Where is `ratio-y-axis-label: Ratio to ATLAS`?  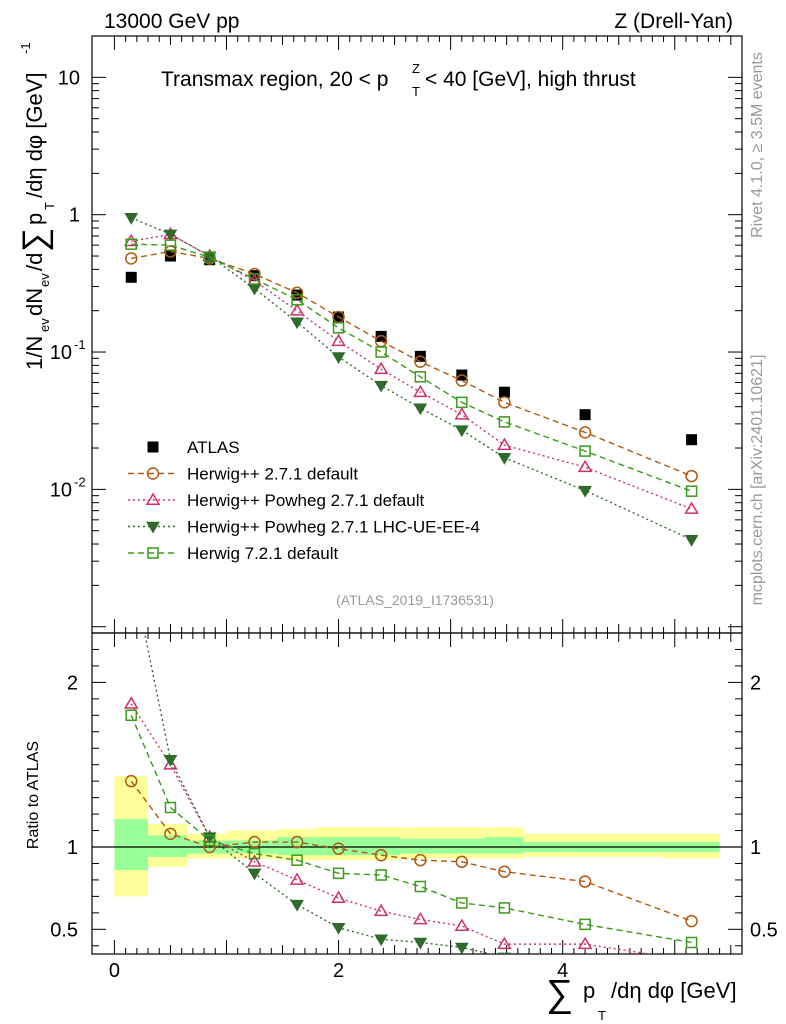
ratio-y-axis-label: Ratio to ATLAS is located at coordinates (33, 795).